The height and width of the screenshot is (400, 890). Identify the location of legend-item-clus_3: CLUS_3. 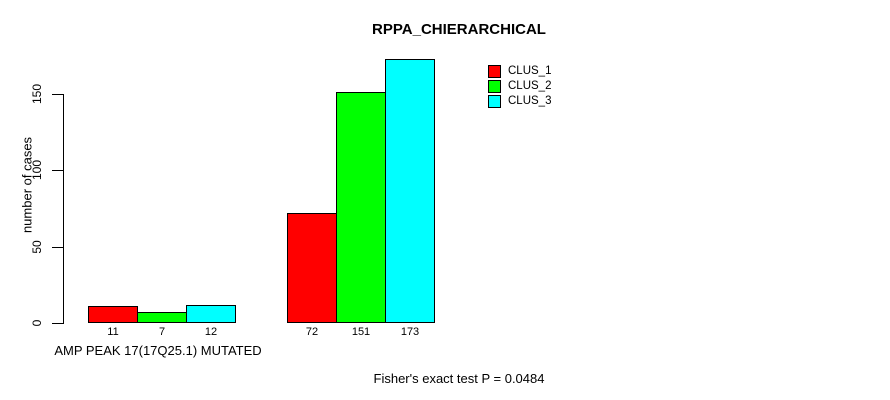
(519, 101).